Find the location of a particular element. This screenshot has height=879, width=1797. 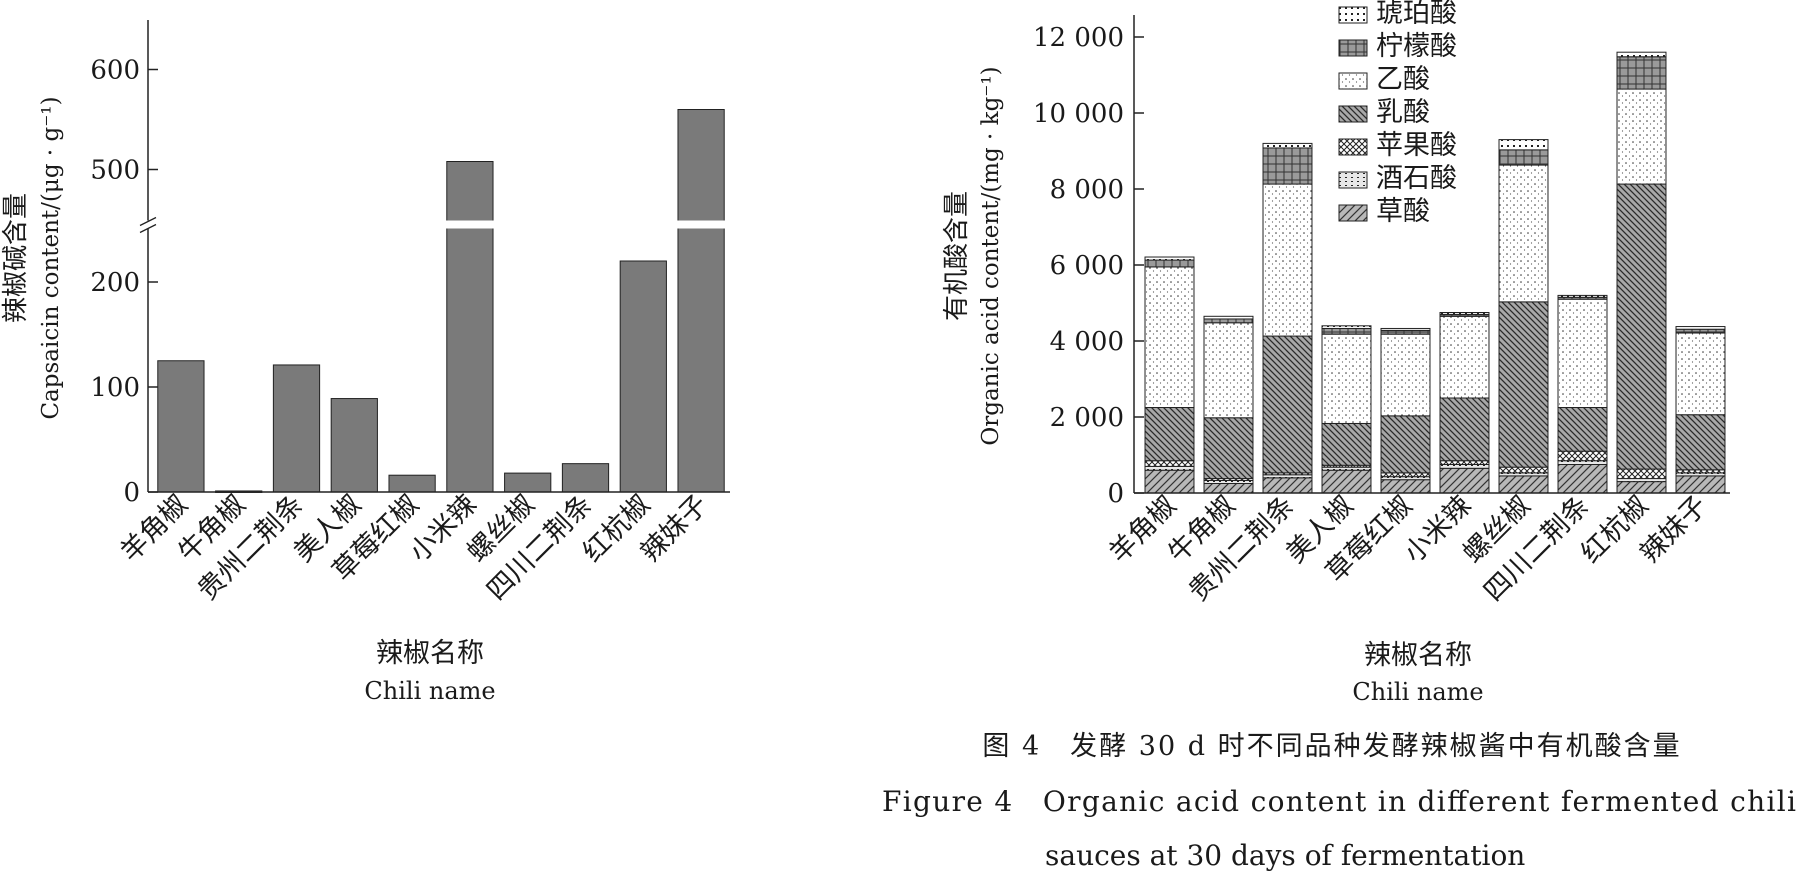

y-axis-label-en: Capsaicin content/(μg · g⁻¹) is located at coordinates (51, 257).